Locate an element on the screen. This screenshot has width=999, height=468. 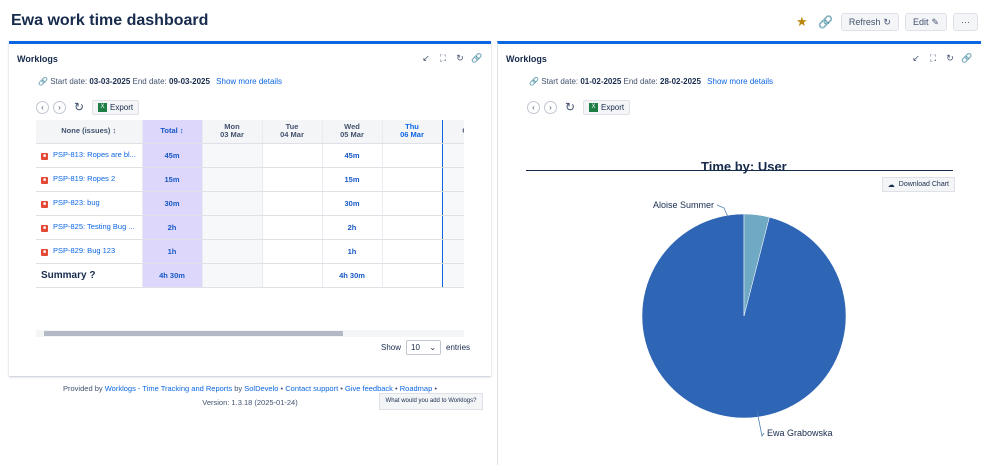
column-wed: Wed 05 Mar is located at coordinates (352, 132).